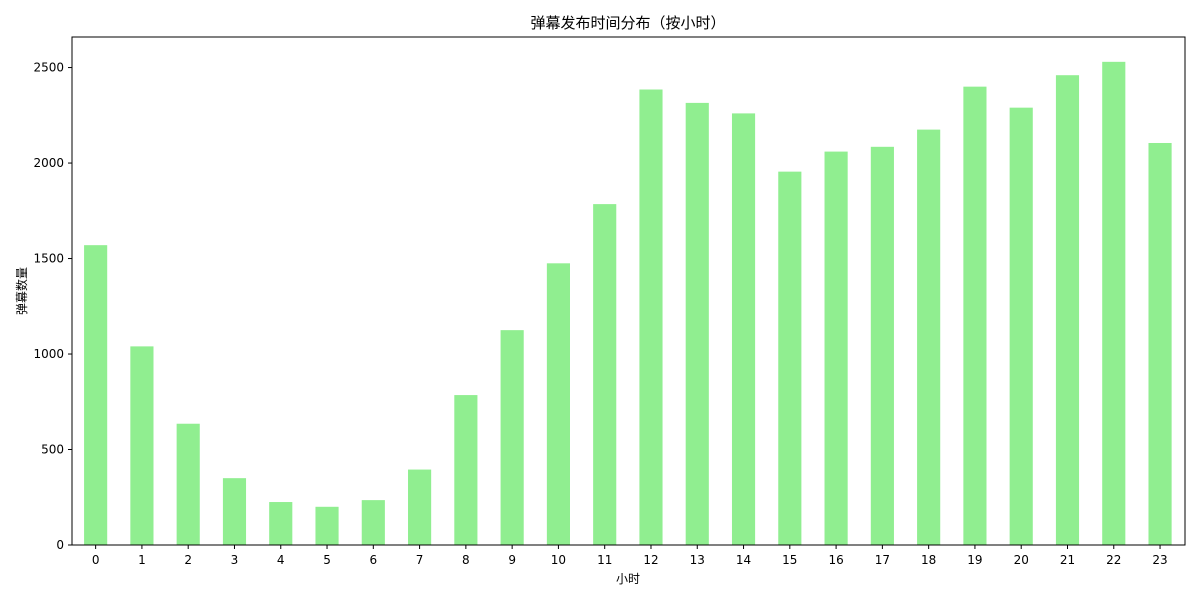 The width and height of the screenshot is (1200, 604). What do you see at coordinates (627, 23) in the screenshot?
I see `chart-title: 弹幕发布时间分布（按小时）` at bounding box center [627, 23].